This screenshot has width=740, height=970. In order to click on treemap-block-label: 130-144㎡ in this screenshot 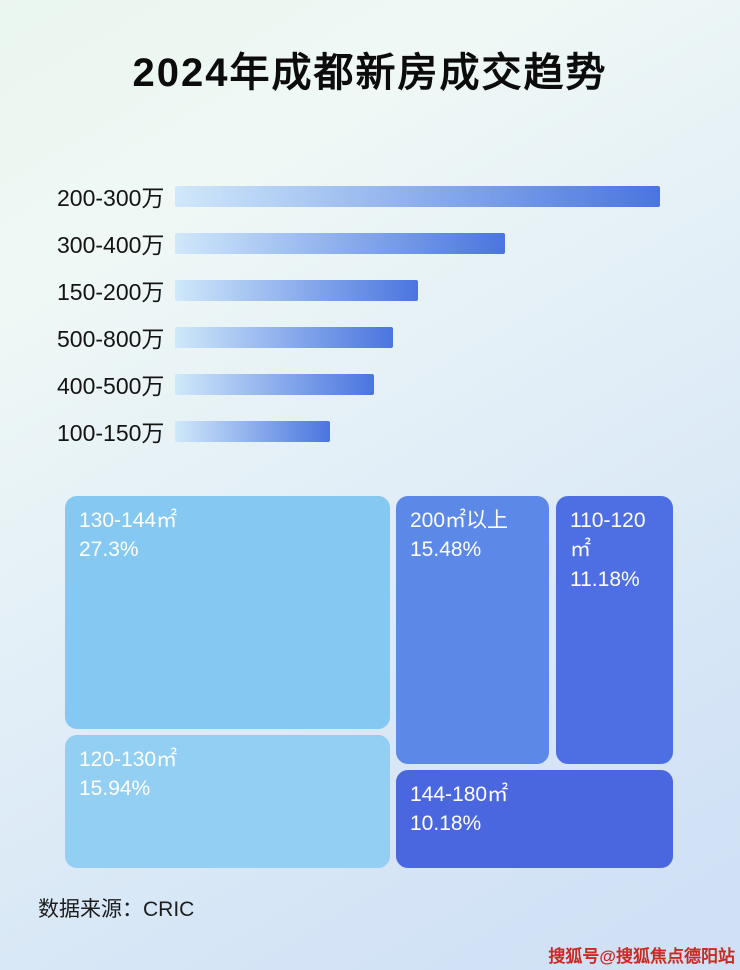, I will do `click(128, 520)`.